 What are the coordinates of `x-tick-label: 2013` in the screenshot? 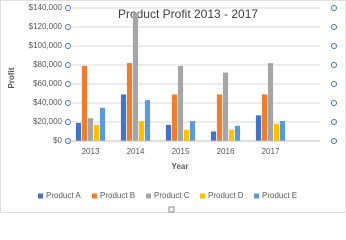 It's located at (91, 151).